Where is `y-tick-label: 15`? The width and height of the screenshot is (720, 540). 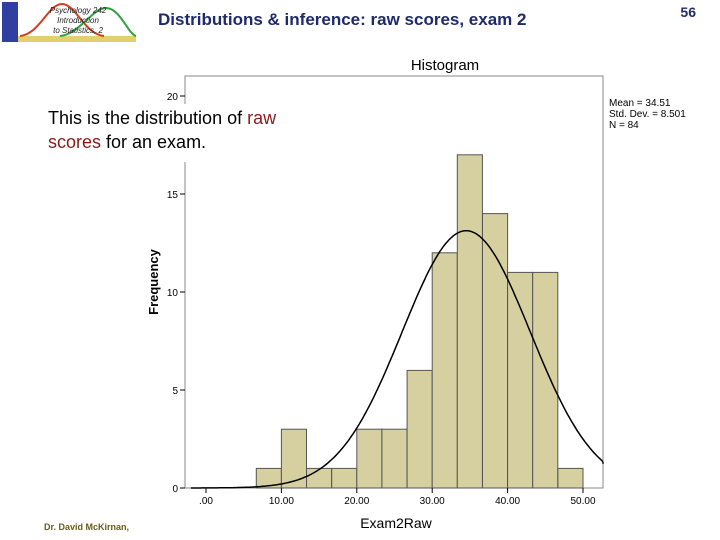 y-tick-label: 15 is located at coordinates (173, 195).